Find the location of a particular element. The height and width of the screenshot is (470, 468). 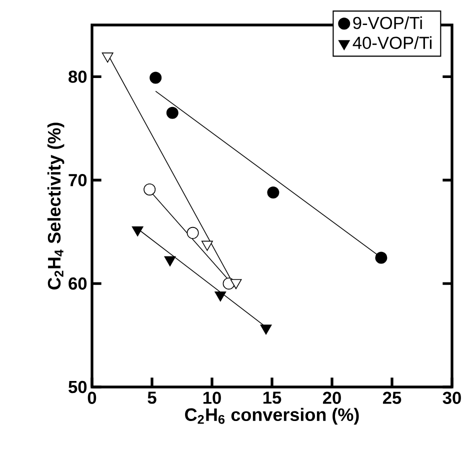

x-tick-label: 5 is located at coordinates (152, 398).